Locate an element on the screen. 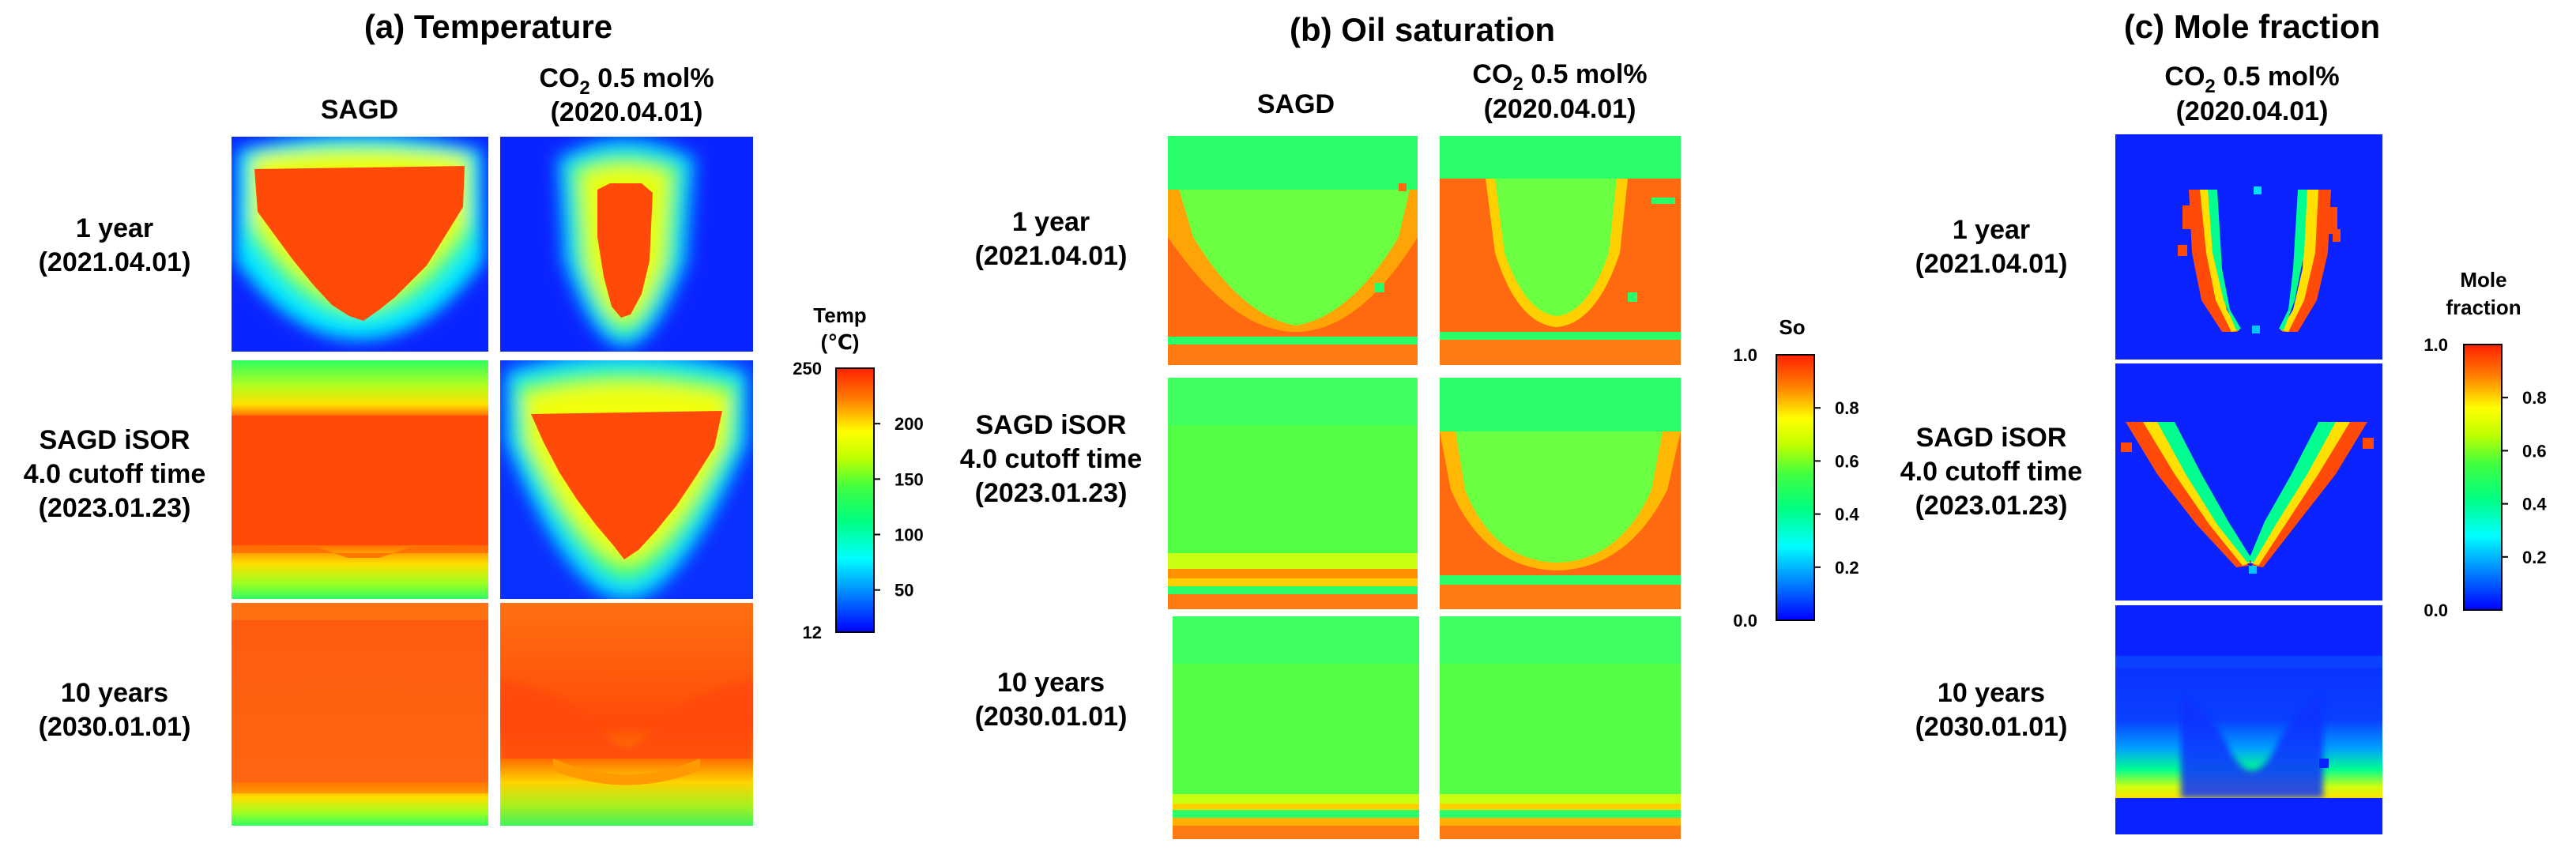  colorbar-tick-label: 150 is located at coordinates (909, 479).